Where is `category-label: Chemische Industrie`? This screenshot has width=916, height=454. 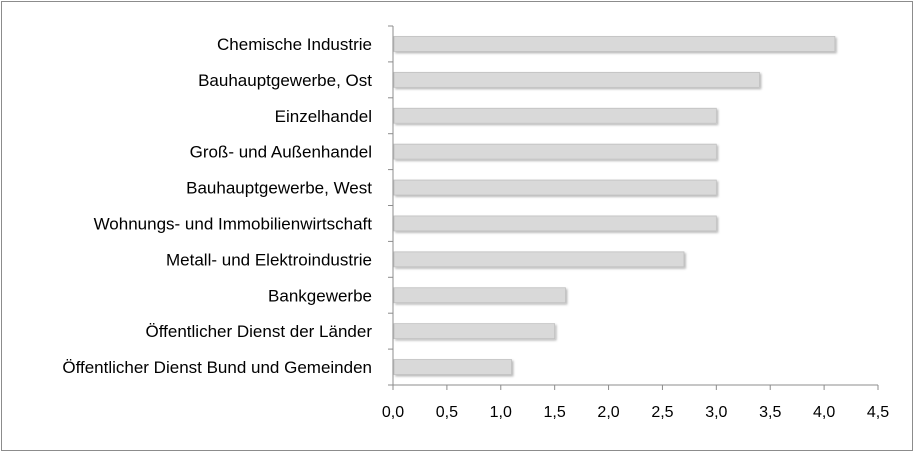 category-label: Chemische Industrie is located at coordinates (294, 44).